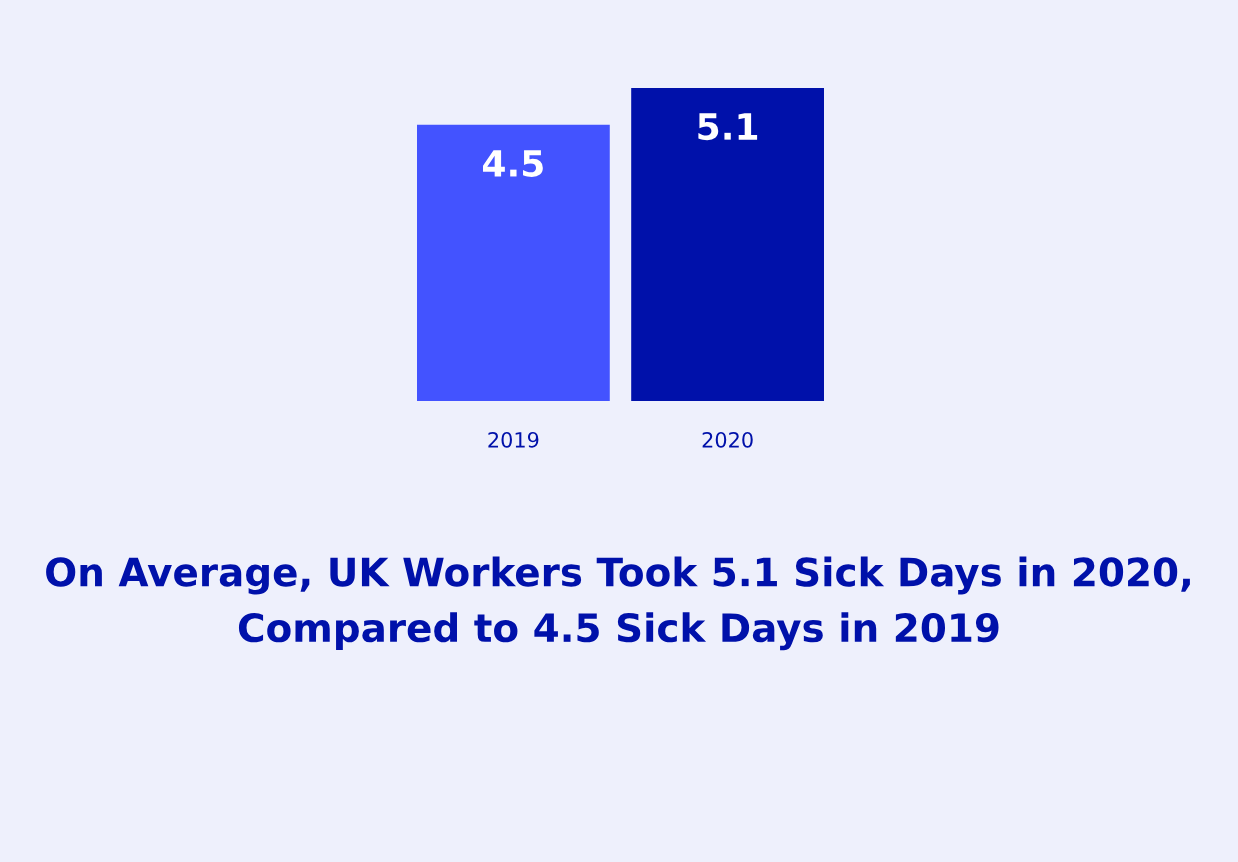 This screenshot has height=862, width=1238. I want to click on text: On Average, UK Workers Took 5.1 Sick Days in 2020, Compared to 4.5 Sick Days in 2019, so click(618, 603).